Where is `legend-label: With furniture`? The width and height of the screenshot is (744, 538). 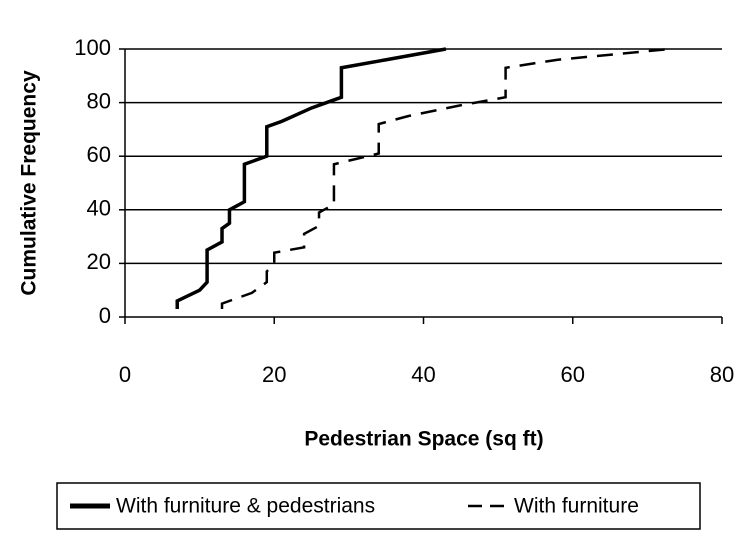 legend-label: With furniture is located at coordinates (576, 506).